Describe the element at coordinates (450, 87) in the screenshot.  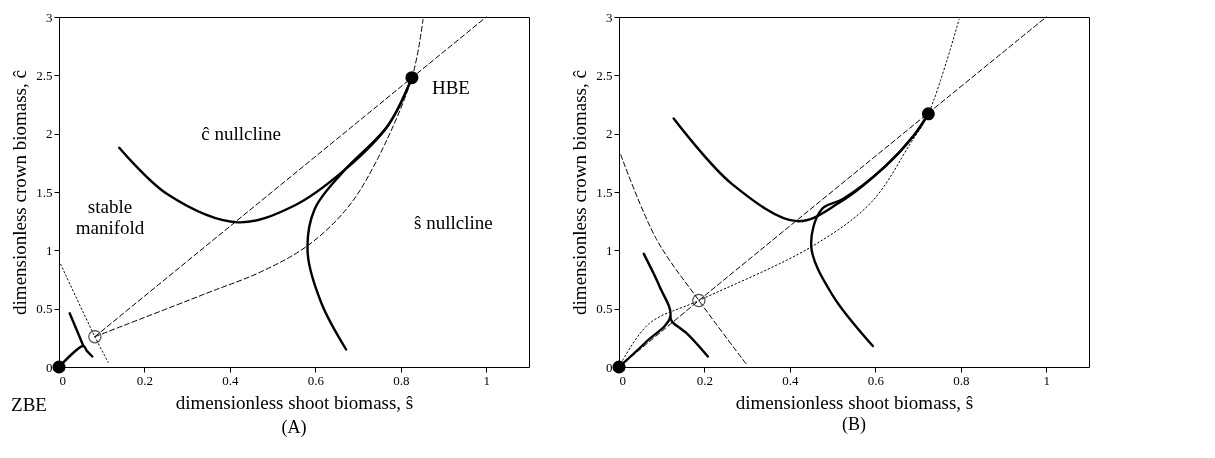
I see `annotation: HBE` at that location.